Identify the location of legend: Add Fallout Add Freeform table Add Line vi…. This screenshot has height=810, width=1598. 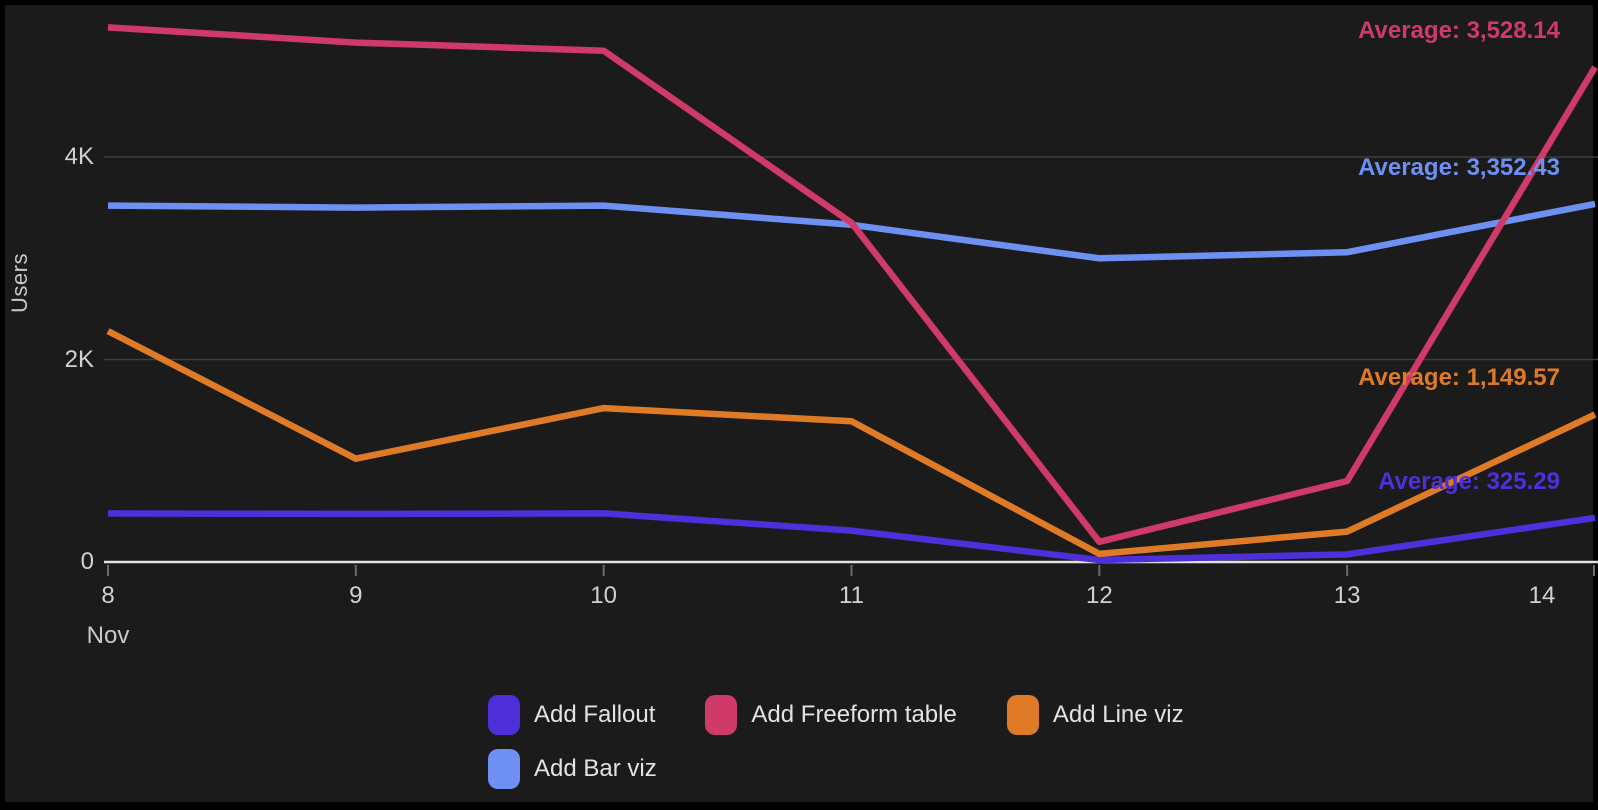
(868, 742).